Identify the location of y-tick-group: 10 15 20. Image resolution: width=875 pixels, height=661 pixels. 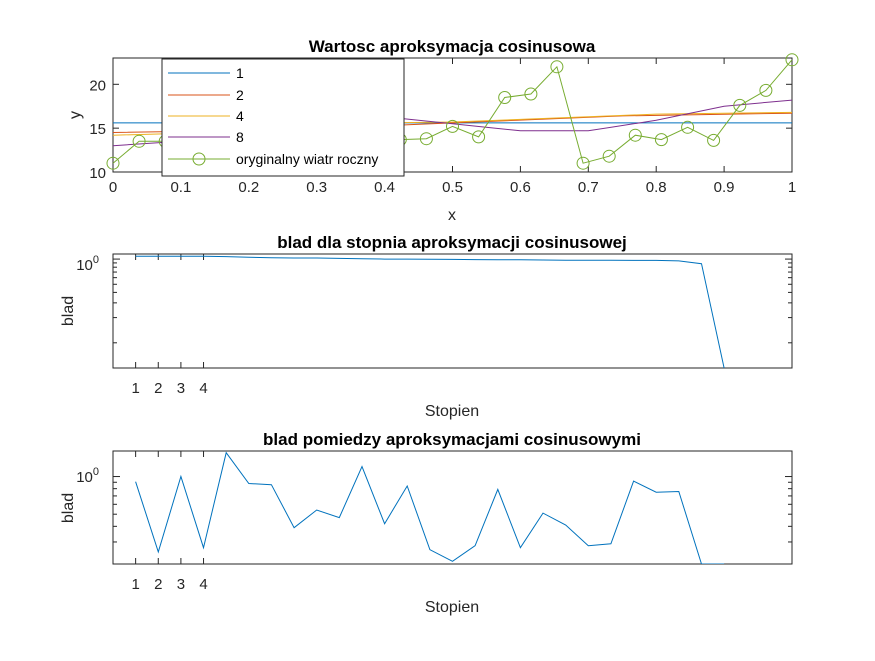
(440, 129).